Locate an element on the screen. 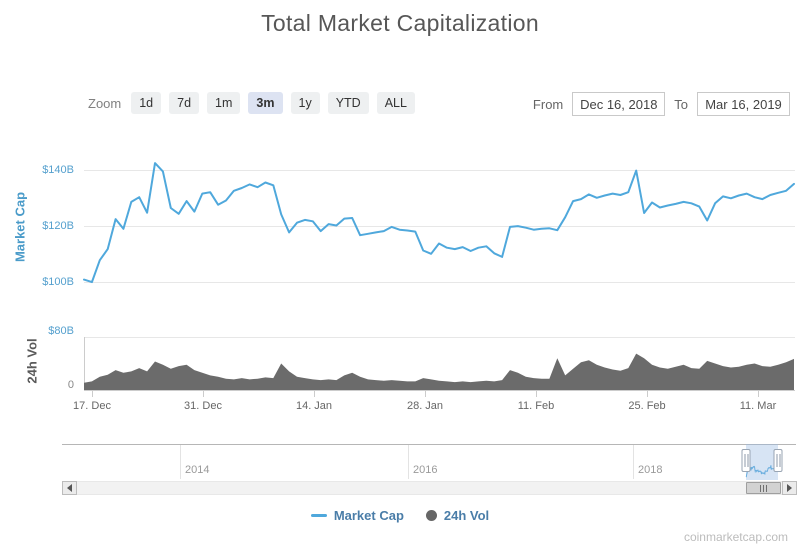  zoom-button-1y: 1y is located at coordinates (305, 103).